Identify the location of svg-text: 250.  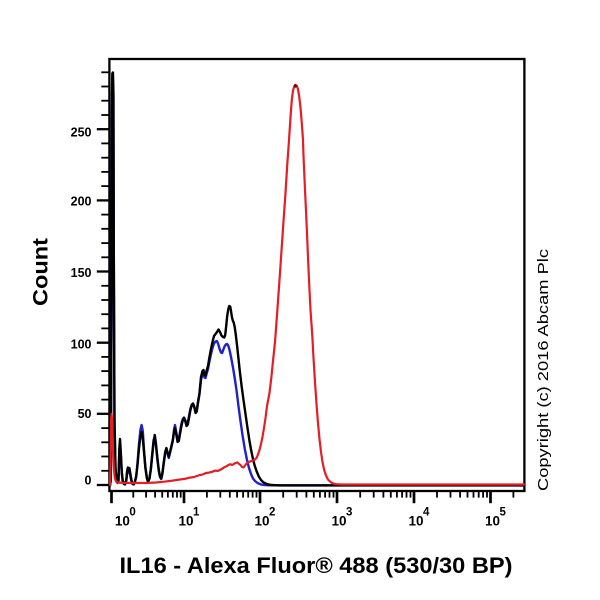
(81, 133).